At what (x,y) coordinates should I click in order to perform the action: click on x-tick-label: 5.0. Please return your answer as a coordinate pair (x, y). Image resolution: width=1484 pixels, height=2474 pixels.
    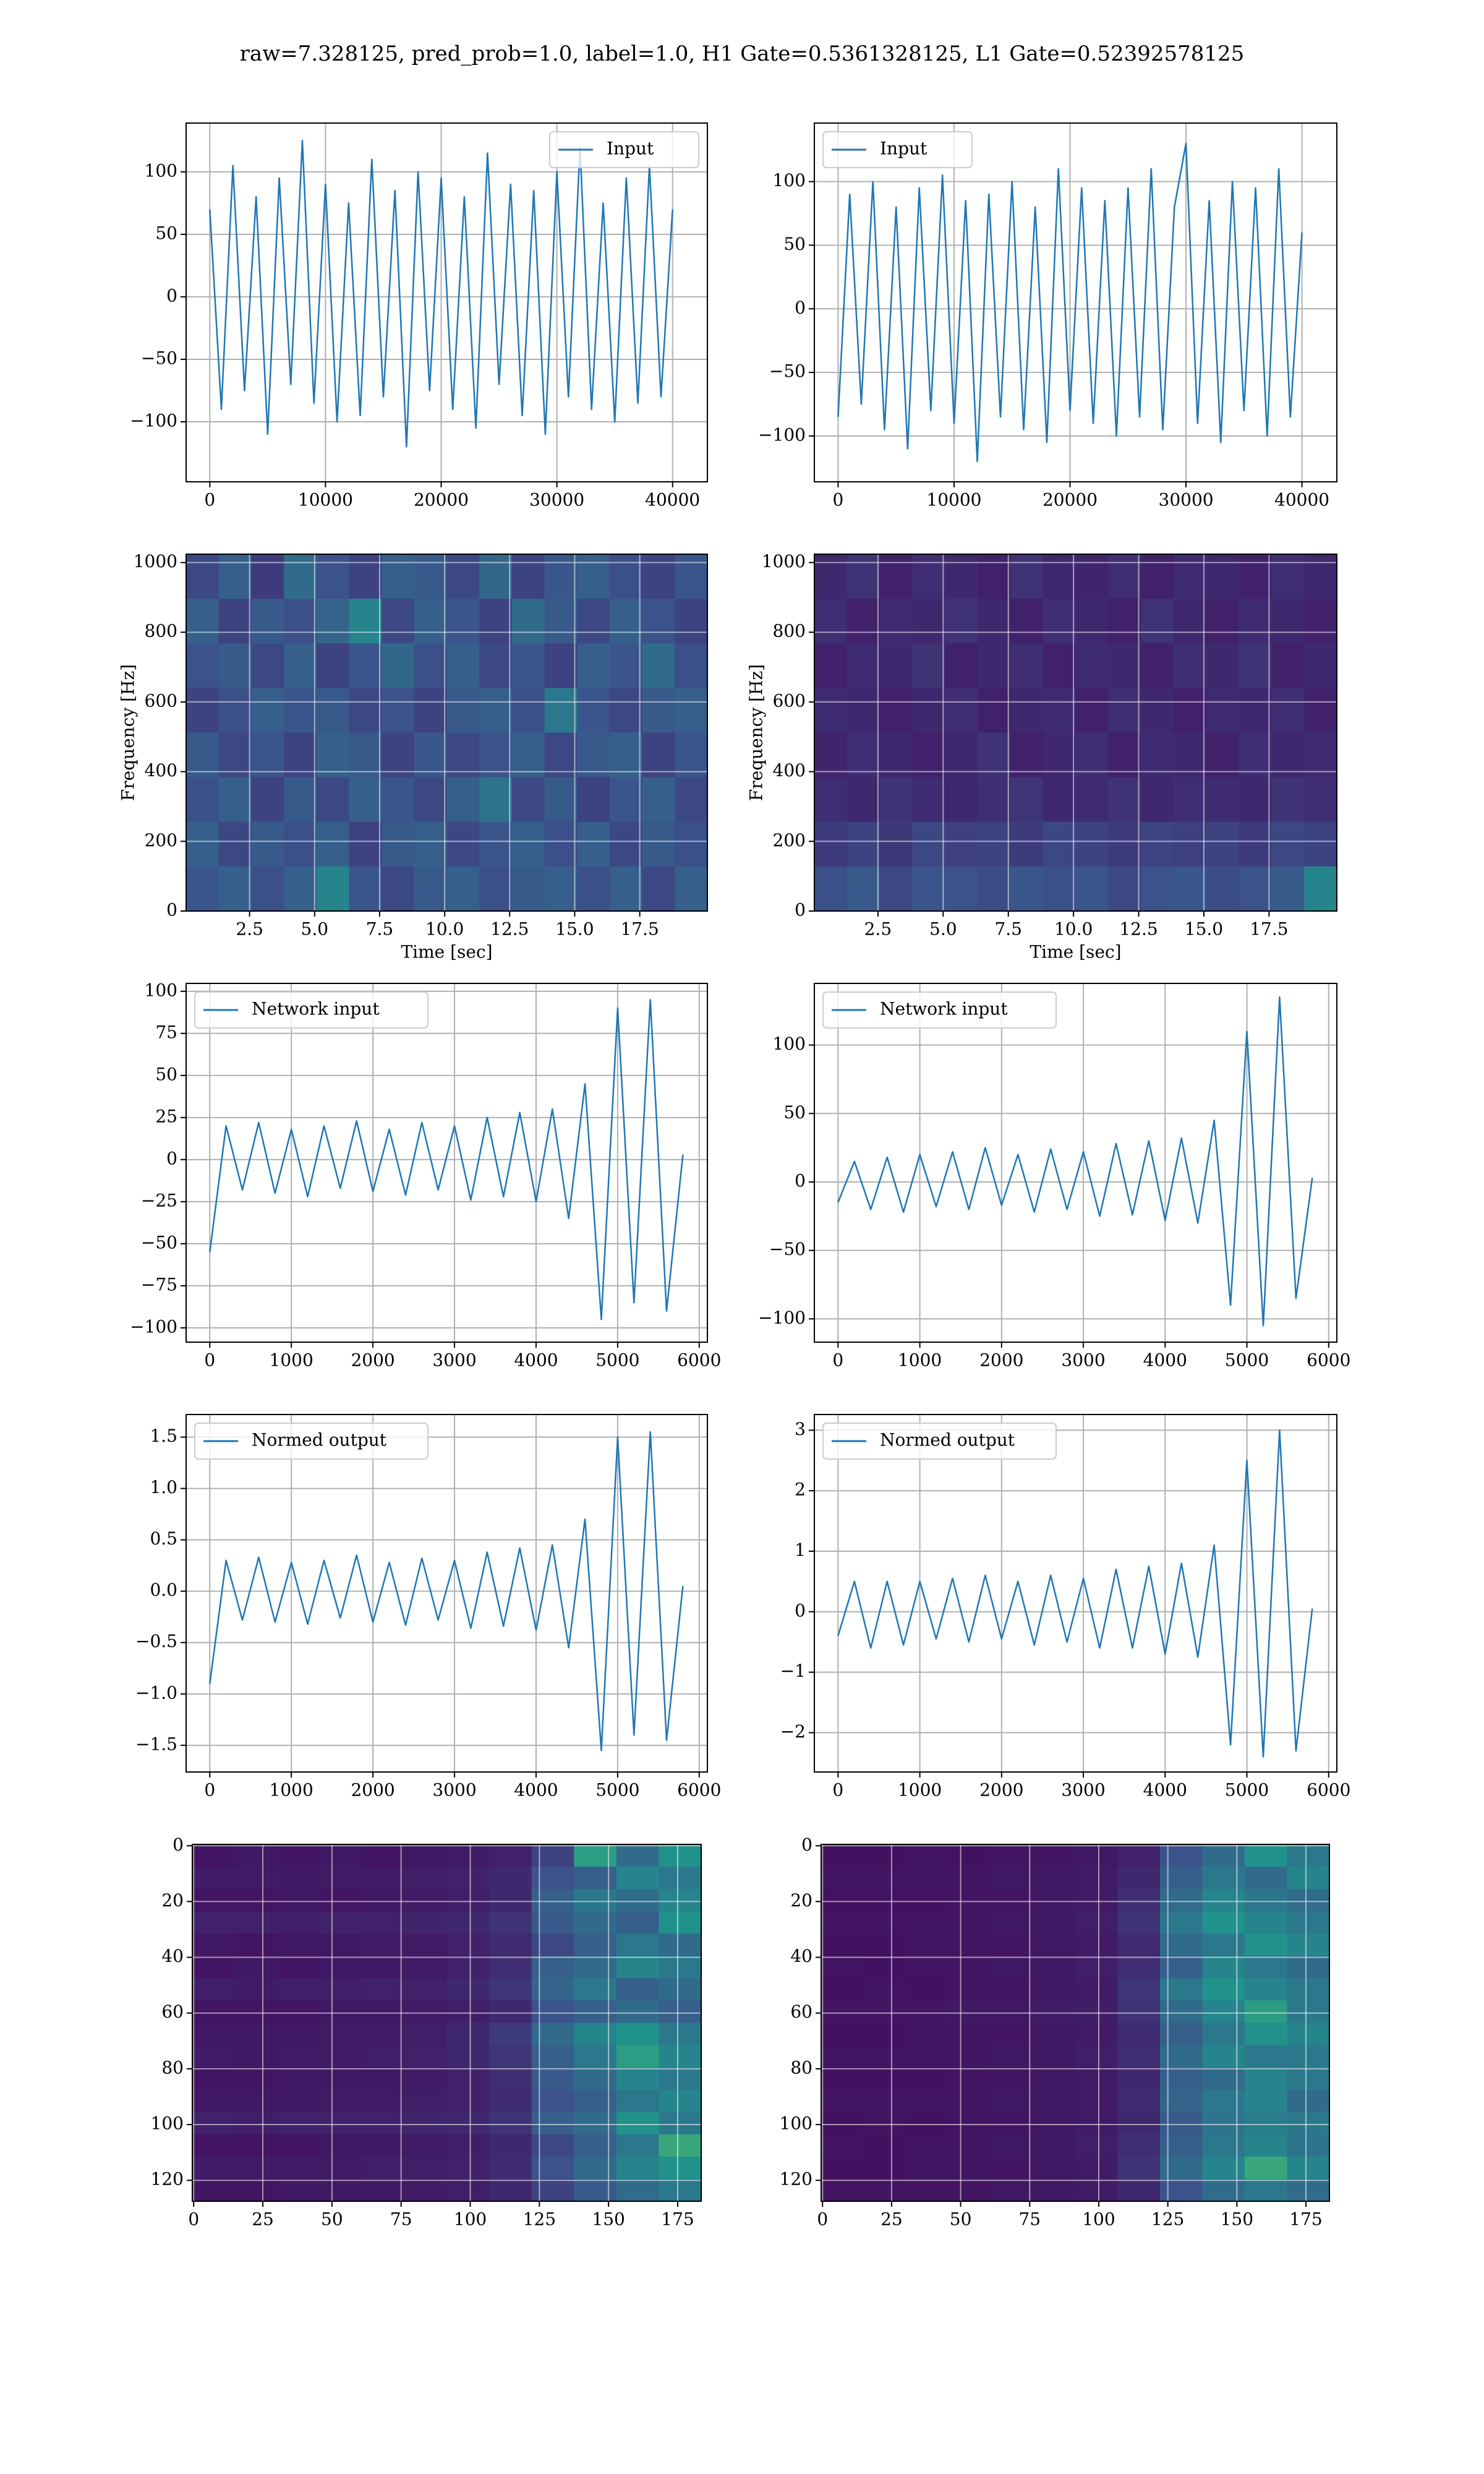
    Looking at the image, I should click on (315, 929).